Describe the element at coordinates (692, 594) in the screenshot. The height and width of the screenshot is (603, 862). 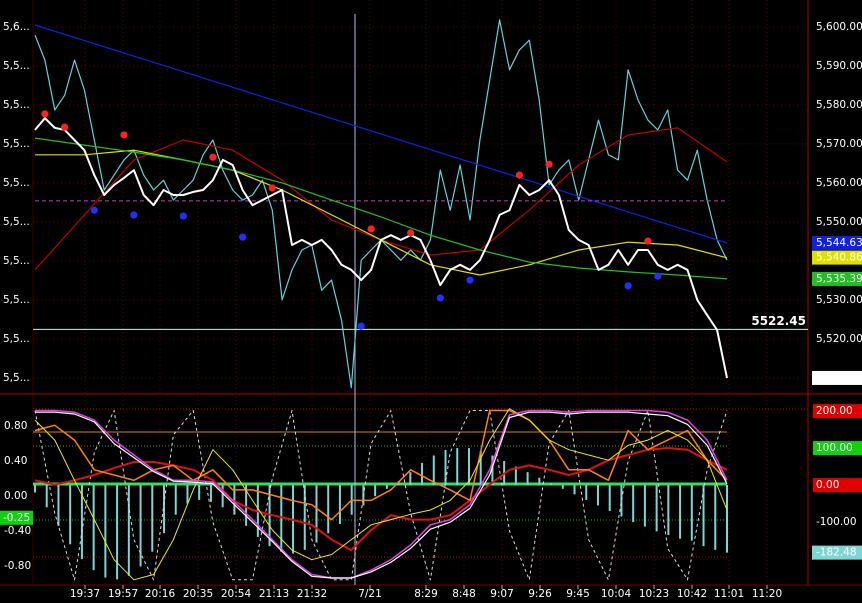
I see `x-tick-label: 10:42` at that location.